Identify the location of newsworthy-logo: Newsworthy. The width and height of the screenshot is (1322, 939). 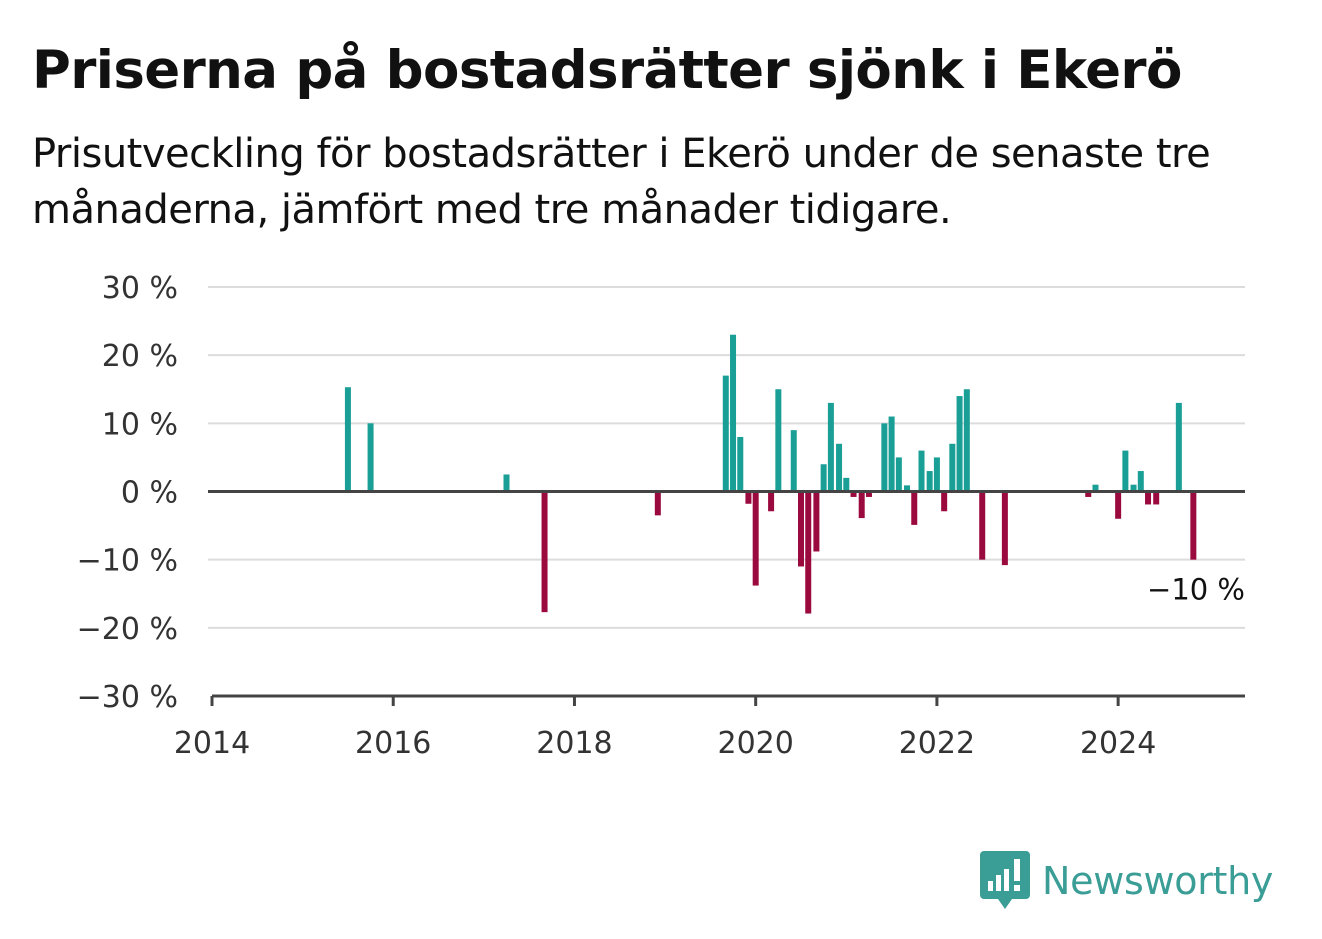
(1126, 881).